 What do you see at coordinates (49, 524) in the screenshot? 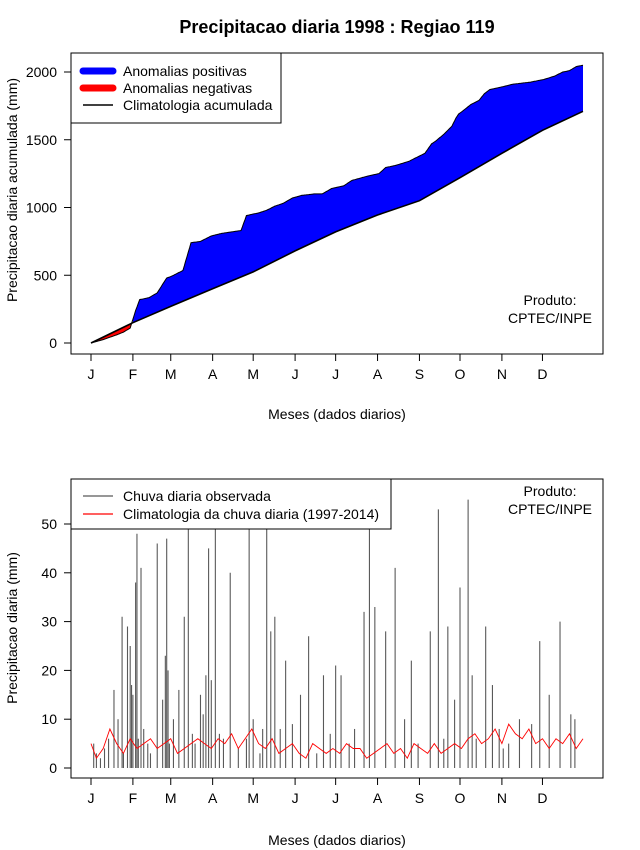
I see `y-tick-label: 50` at bounding box center [49, 524].